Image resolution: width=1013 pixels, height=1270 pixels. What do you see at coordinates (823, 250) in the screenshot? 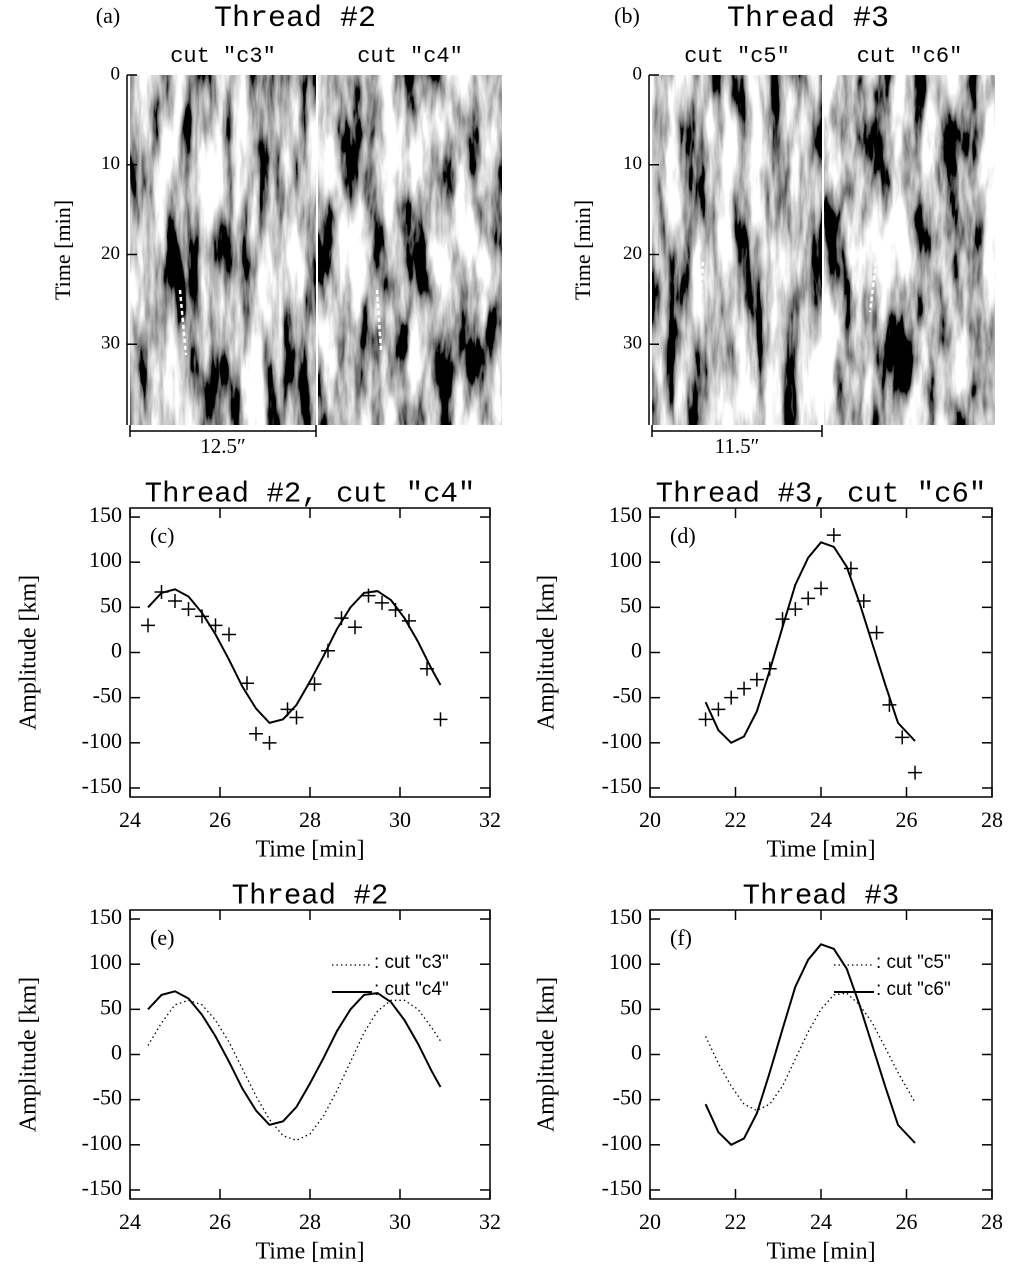
I see `image-separator` at bounding box center [823, 250].